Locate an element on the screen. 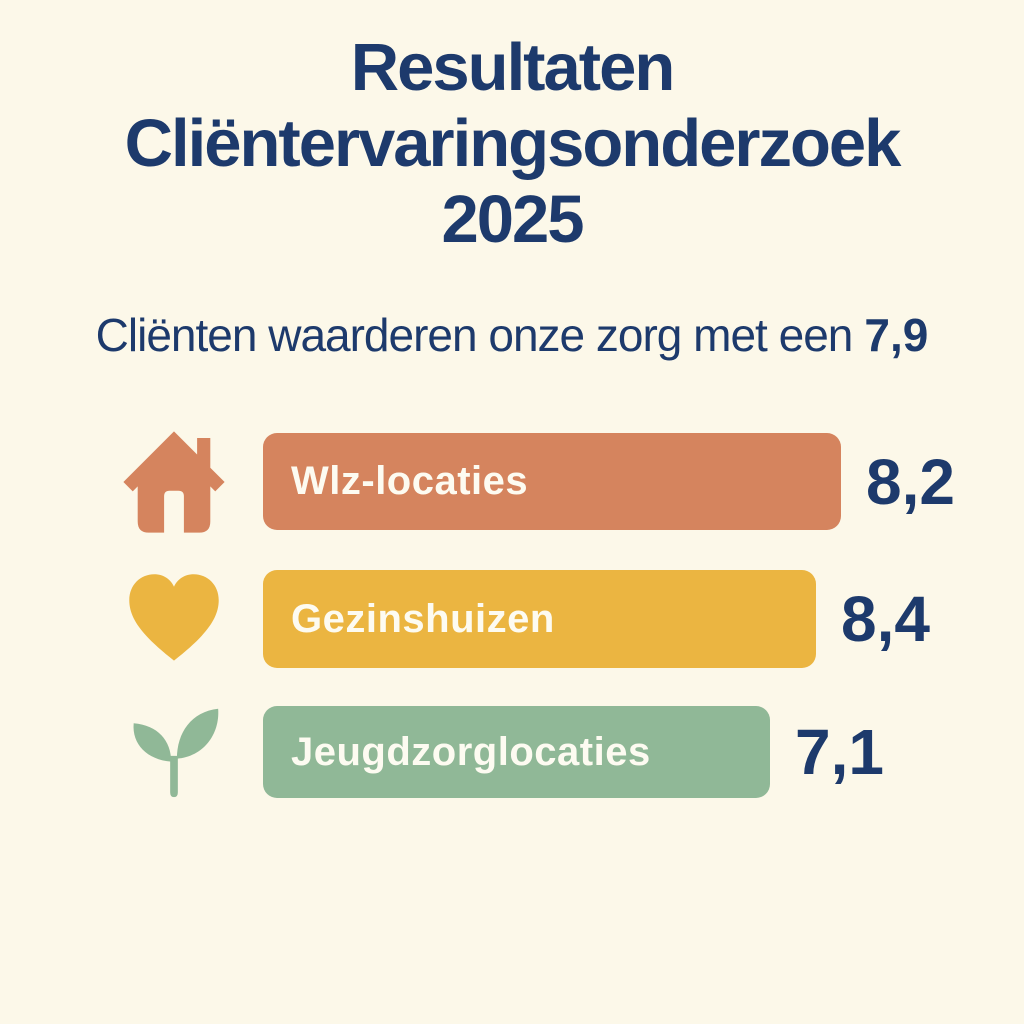 The image size is (1024, 1024). bar-label: Wlz-locaties is located at coordinates (410, 481).